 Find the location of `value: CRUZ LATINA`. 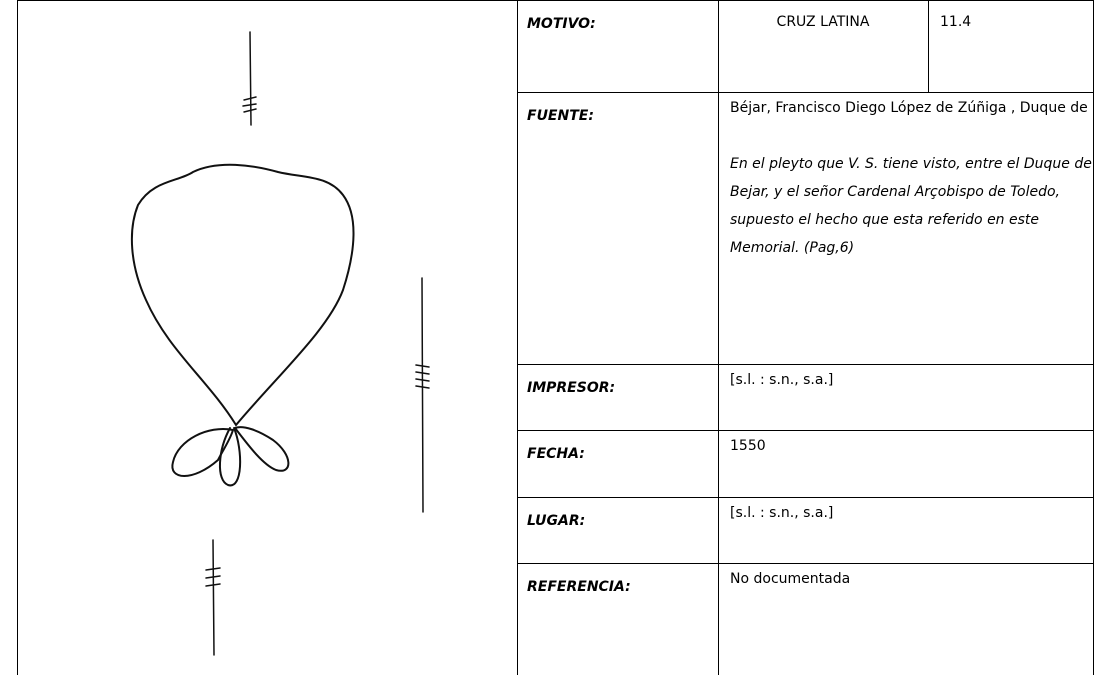

value: CRUZ LATINA is located at coordinates (823, 22).